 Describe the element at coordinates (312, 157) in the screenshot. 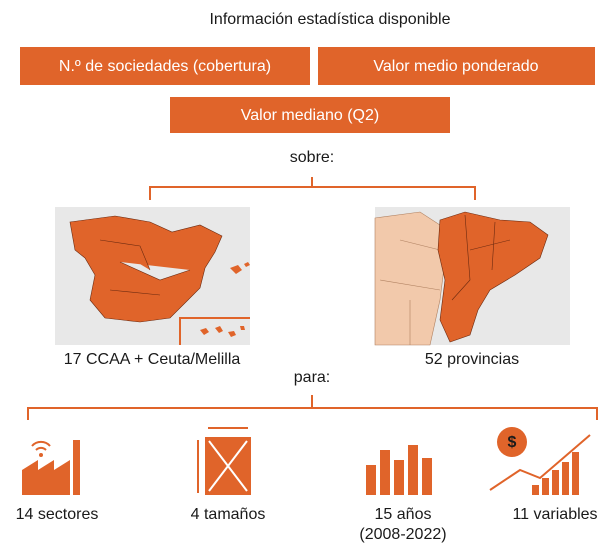

I see `section-label: sobre:` at that location.